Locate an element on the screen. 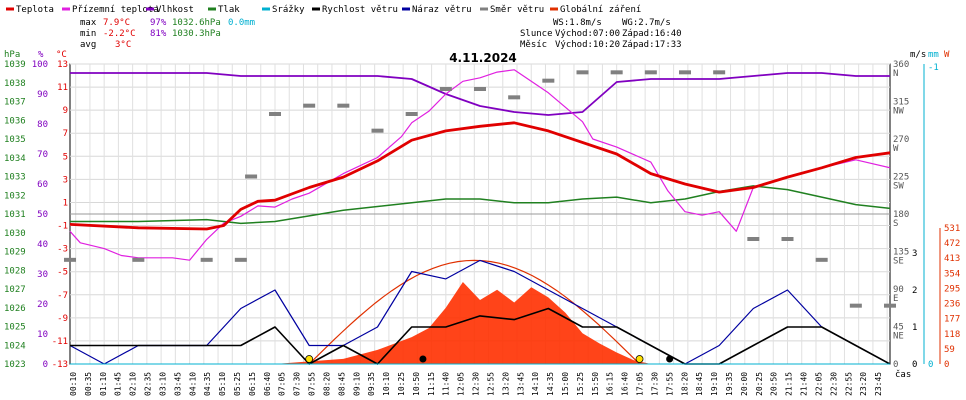 This screenshot has height=400, width=966. hum-tick-label: 0 is located at coordinates (45, 365).